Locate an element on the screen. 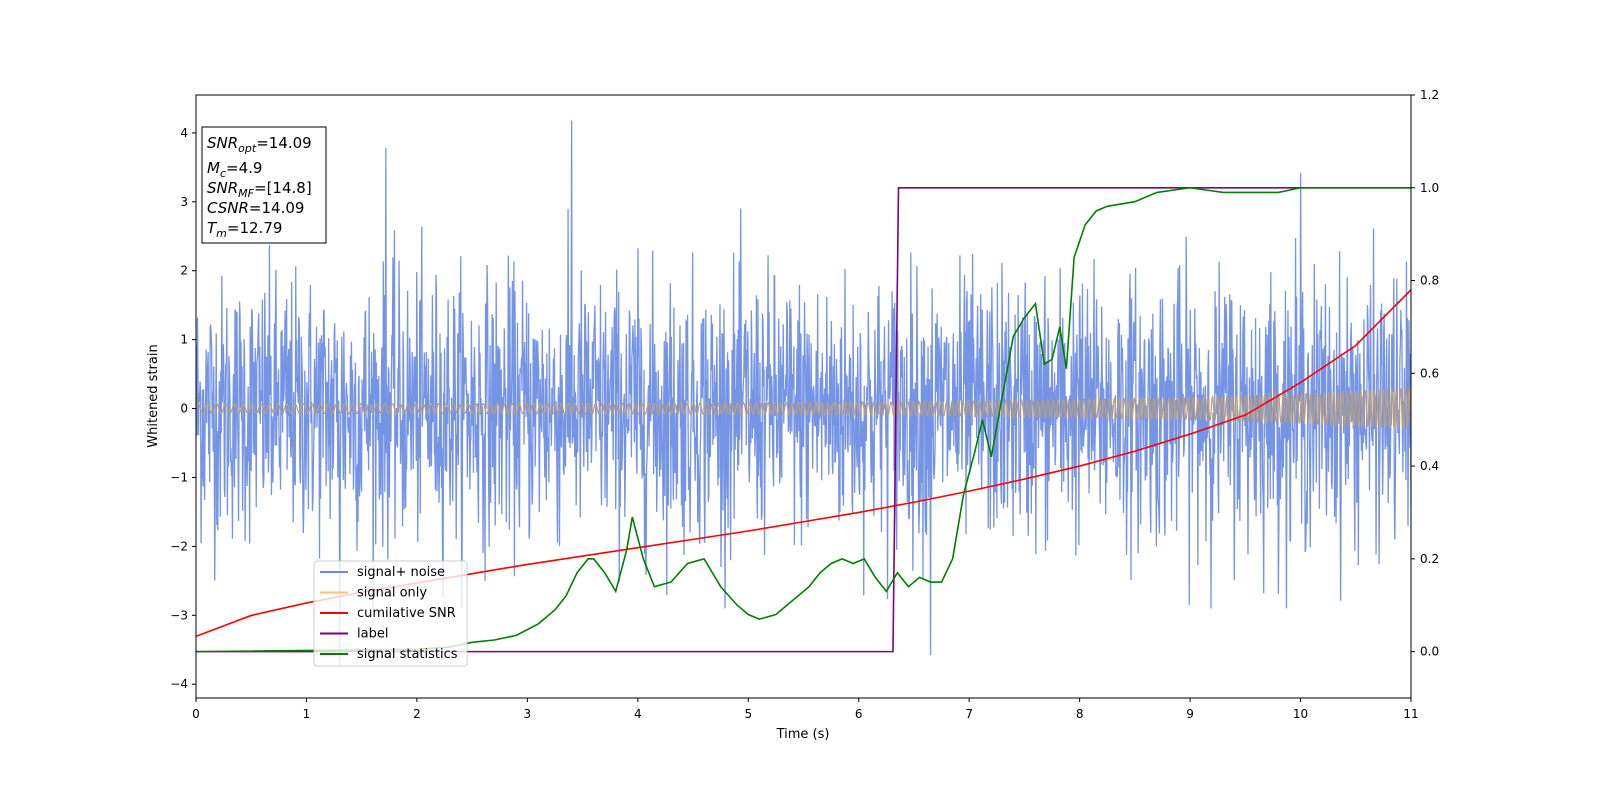 The height and width of the screenshot is (800, 1600). legend-entry: signal statistics is located at coordinates (407, 654).